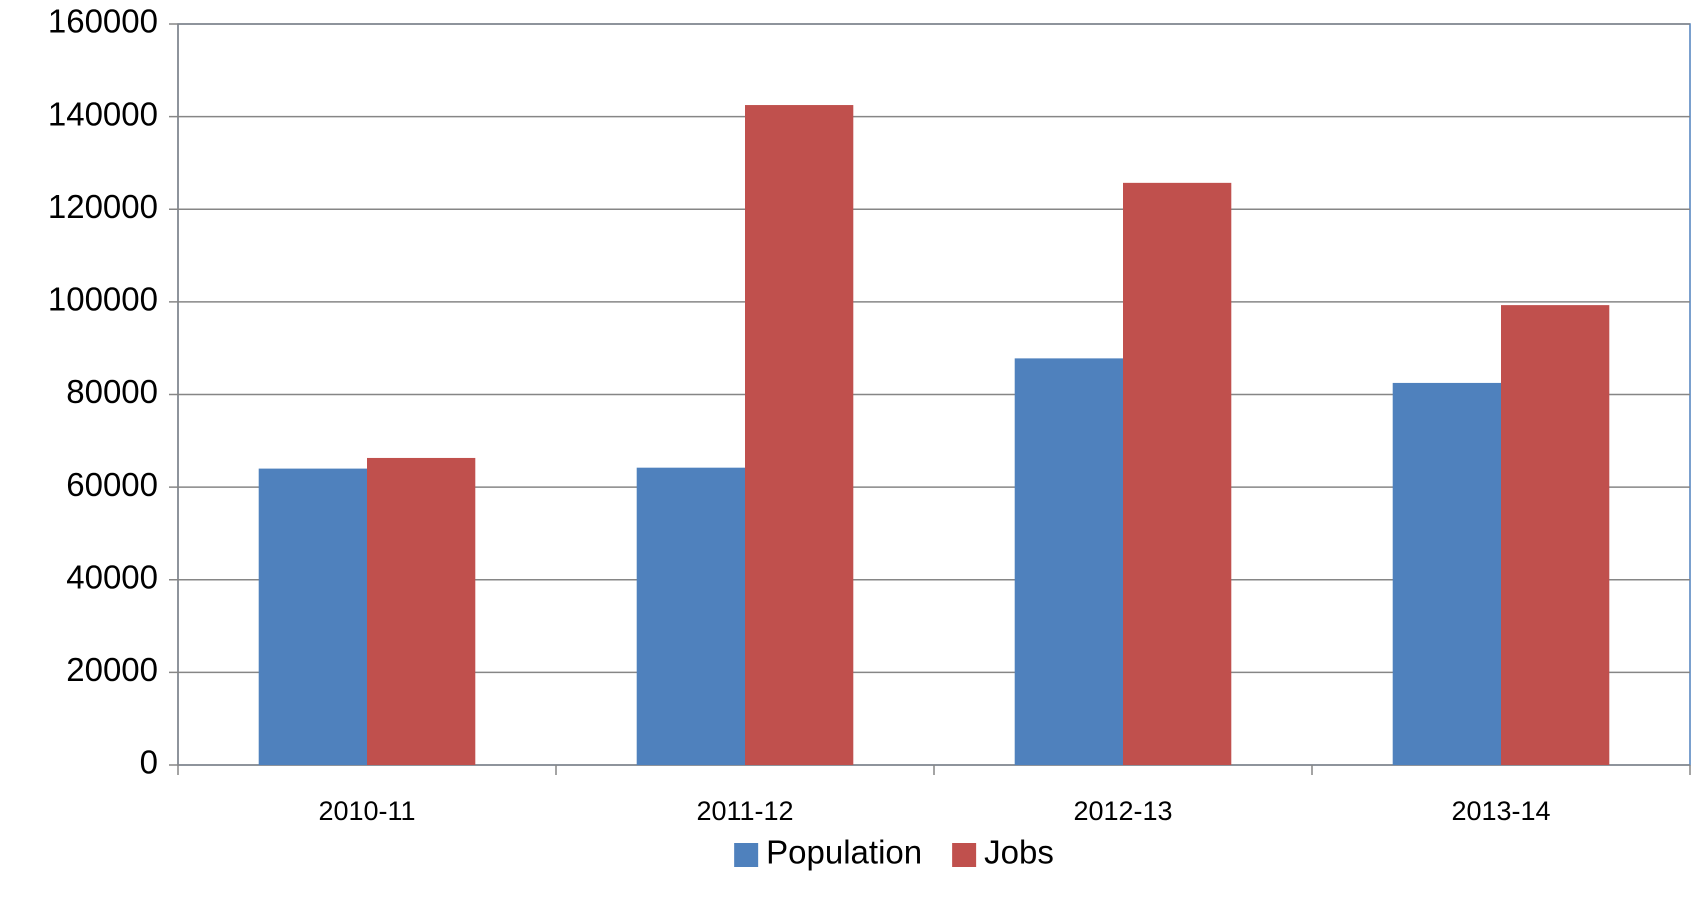 The image size is (1696, 909). What do you see at coordinates (844, 852) in the screenshot?
I see `legend-label: Population` at bounding box center [844, 852].